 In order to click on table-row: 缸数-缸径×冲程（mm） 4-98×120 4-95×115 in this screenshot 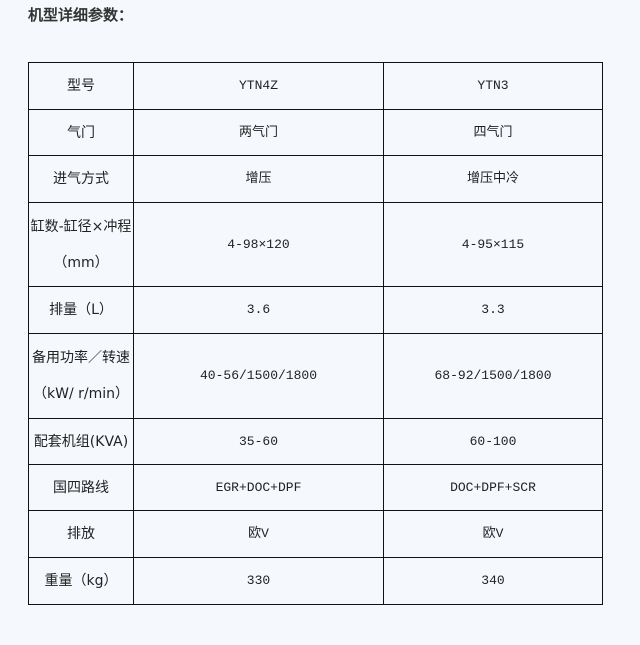, I will do `click(315, 244)`.